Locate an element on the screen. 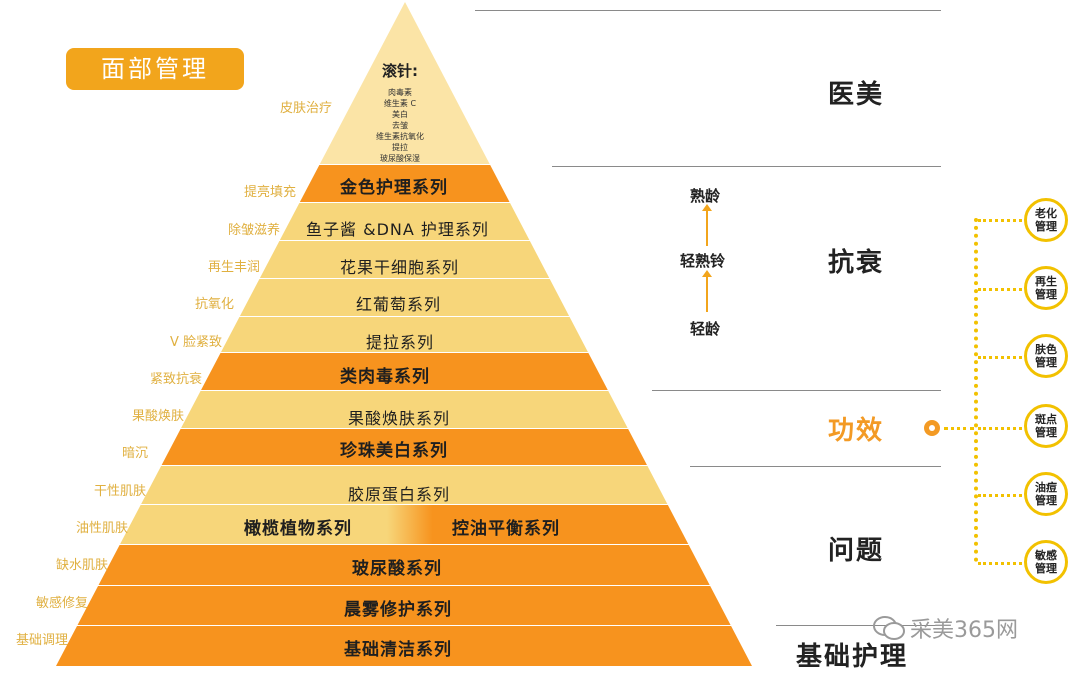 Image resolution: width=1080 pixels, height=674 pixels. efficacy-item-label: 油痘管理 is located at coordinates (1046, 494).